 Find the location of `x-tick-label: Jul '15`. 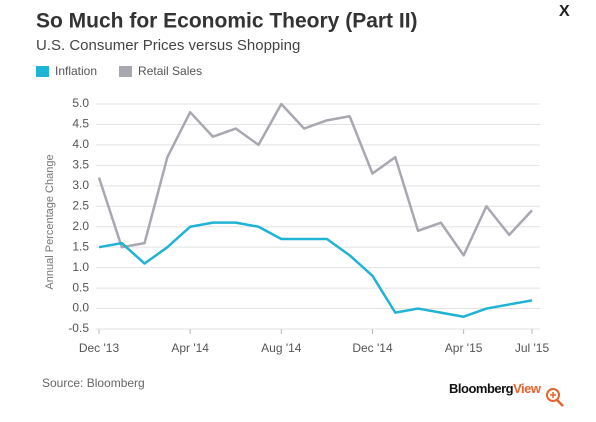

x-tick-label: Jul '15 is located at coordinates (532, 348).